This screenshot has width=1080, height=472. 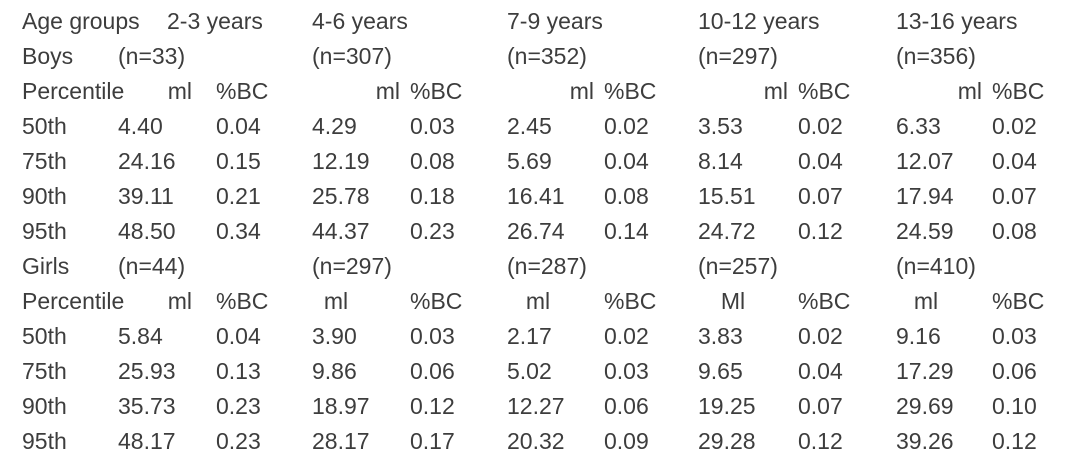 I want to click on boys-sample-size: (n=352), so click(x=547, y=56).